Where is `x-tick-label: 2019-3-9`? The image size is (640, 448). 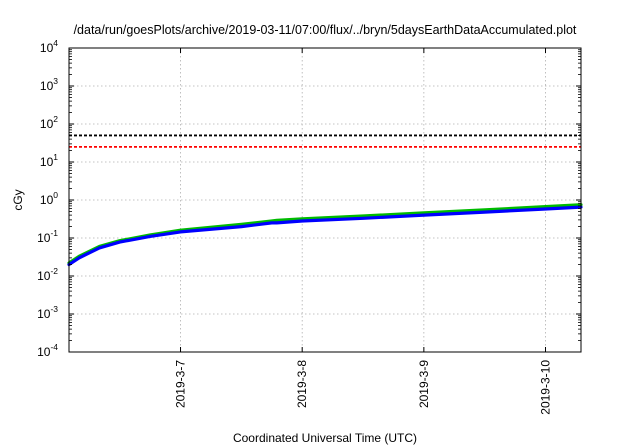
x-tick-label: 2019-3-9 is located at coordinates (424, 384).